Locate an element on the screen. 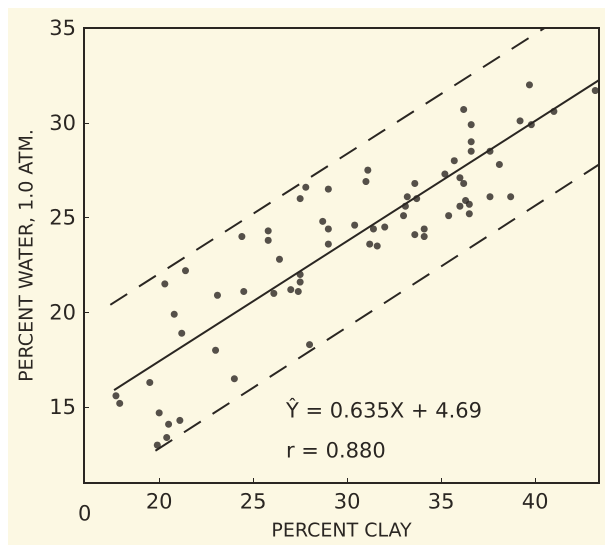  y-axis-title: PERCENT WATER, 1.0 ATM. is located at coordinates (27, 255).